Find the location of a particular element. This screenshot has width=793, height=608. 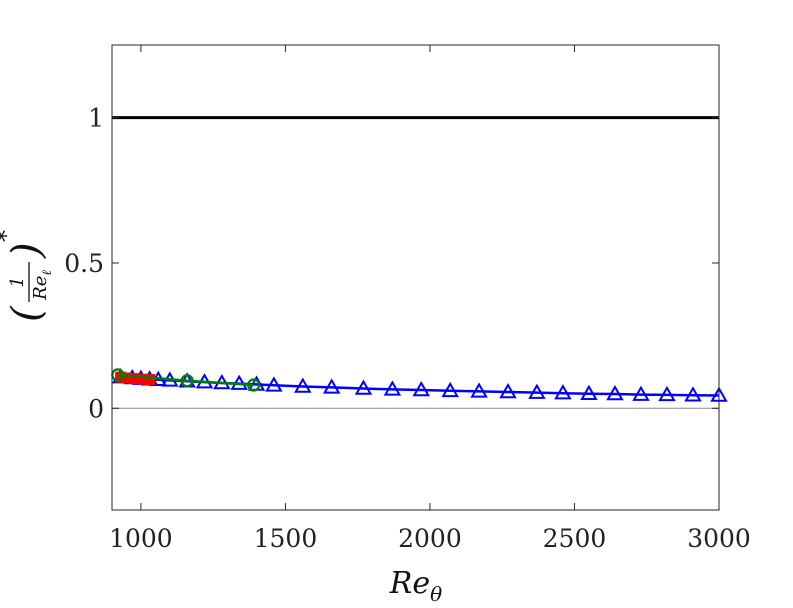

series-1-point is located at coordinates (150, 380).